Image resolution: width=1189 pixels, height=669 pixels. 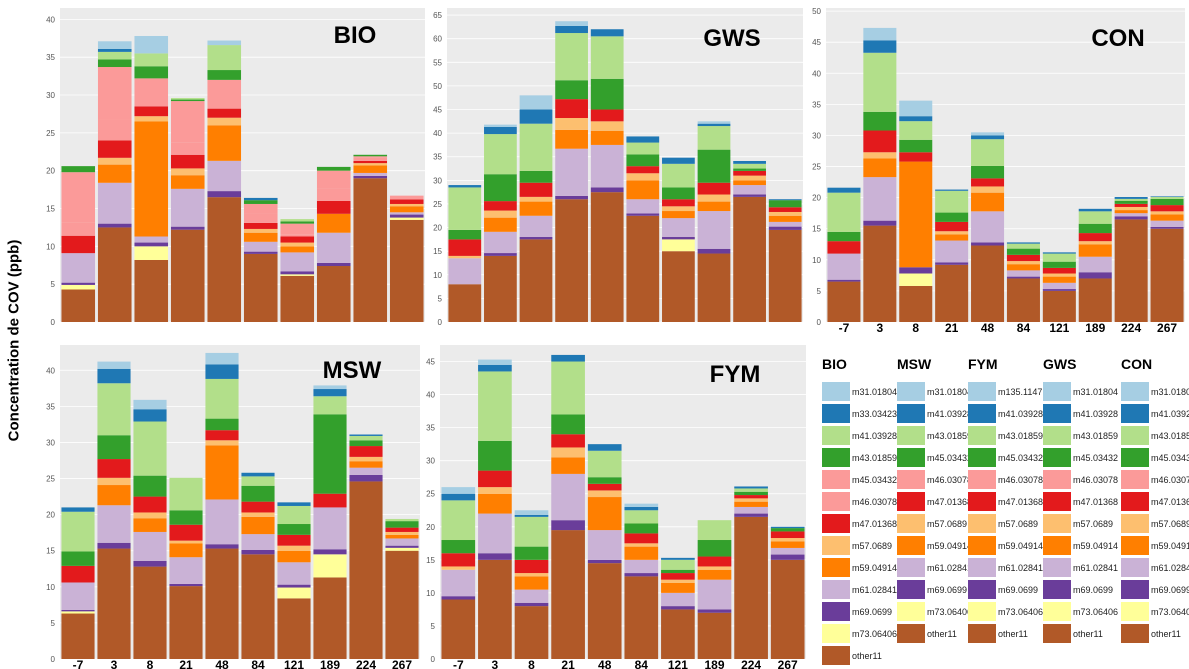 I want to click on x-tick-label: 189, so click(x=330, y=663).